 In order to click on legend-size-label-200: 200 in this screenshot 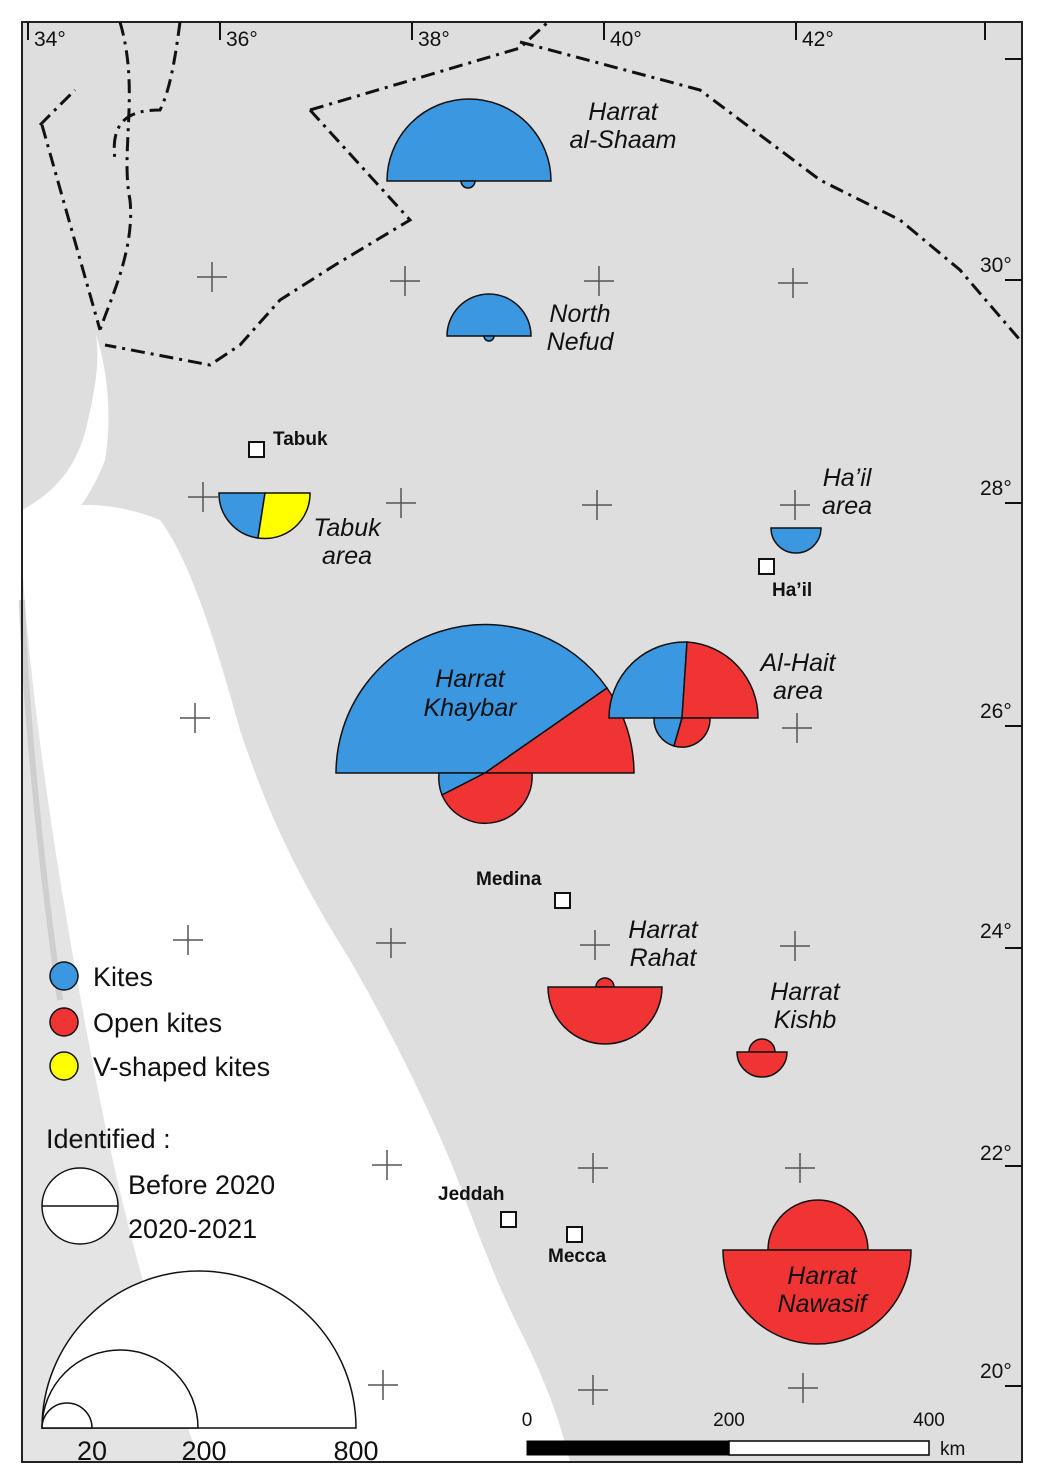, I will do `click(203, 1451)`.